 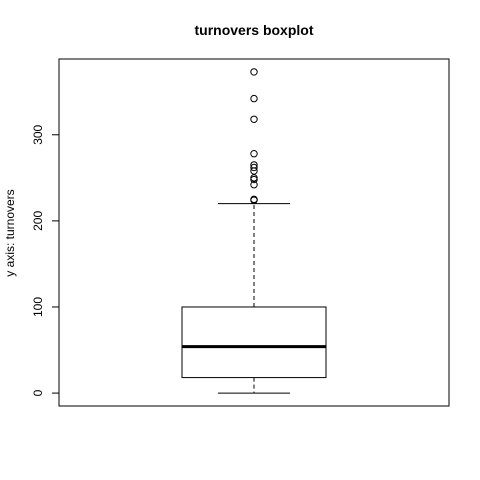 I want to click on y-axis: 0 100 200 300, so click(x=45, y=260).